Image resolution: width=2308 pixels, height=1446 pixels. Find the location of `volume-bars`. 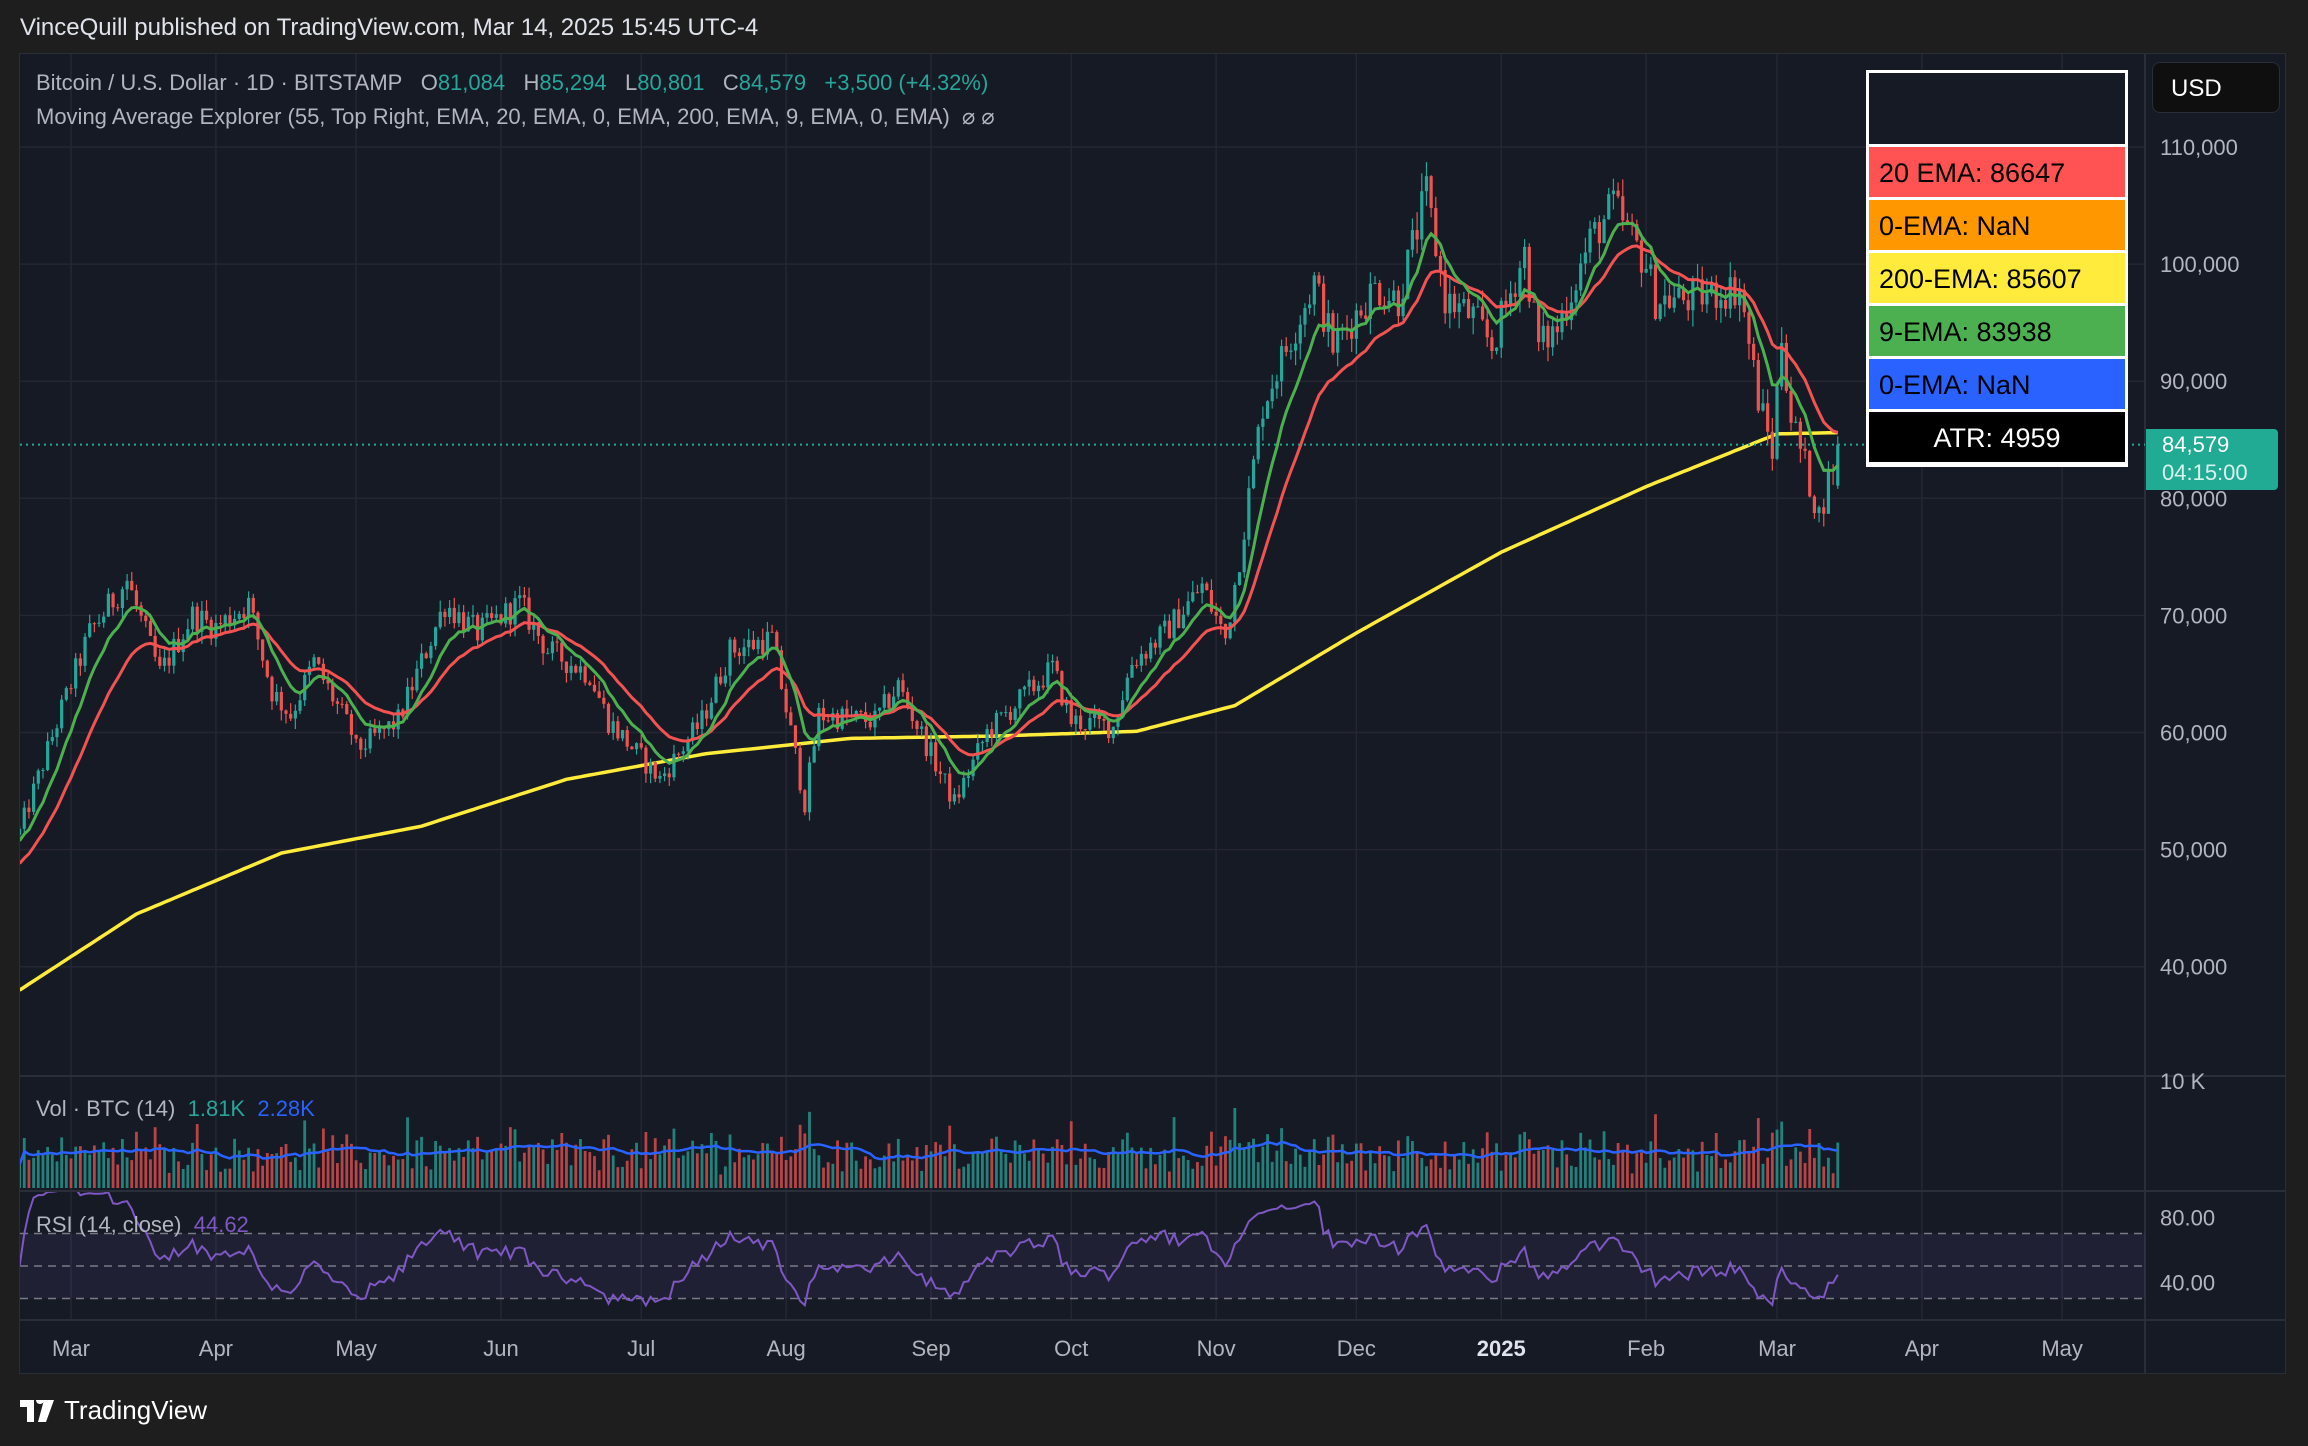

volume-bars is located at coordinates (930, 1148).